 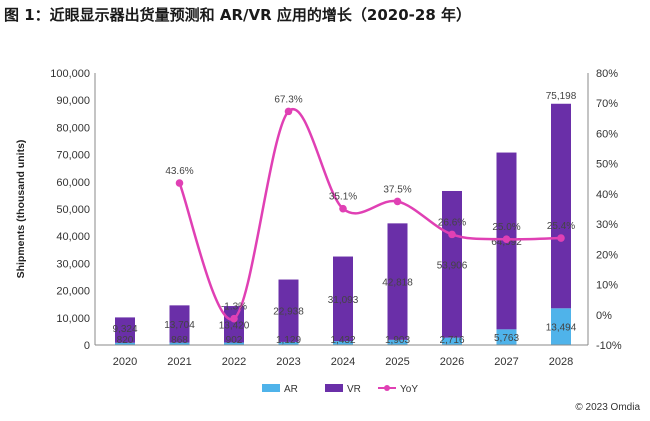 What do you see at coordinates (354, 389) in the screenshot?
I see `legend-vr-label: VR` at bounding box center [354, 389].